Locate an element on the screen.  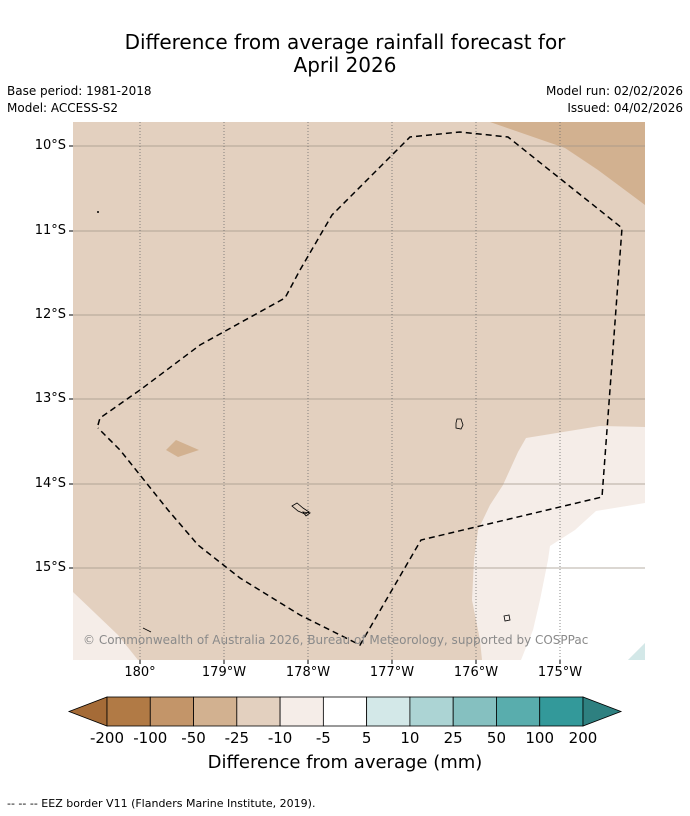
lon-label-179w: 179°W is located at coordinates (224, 672).